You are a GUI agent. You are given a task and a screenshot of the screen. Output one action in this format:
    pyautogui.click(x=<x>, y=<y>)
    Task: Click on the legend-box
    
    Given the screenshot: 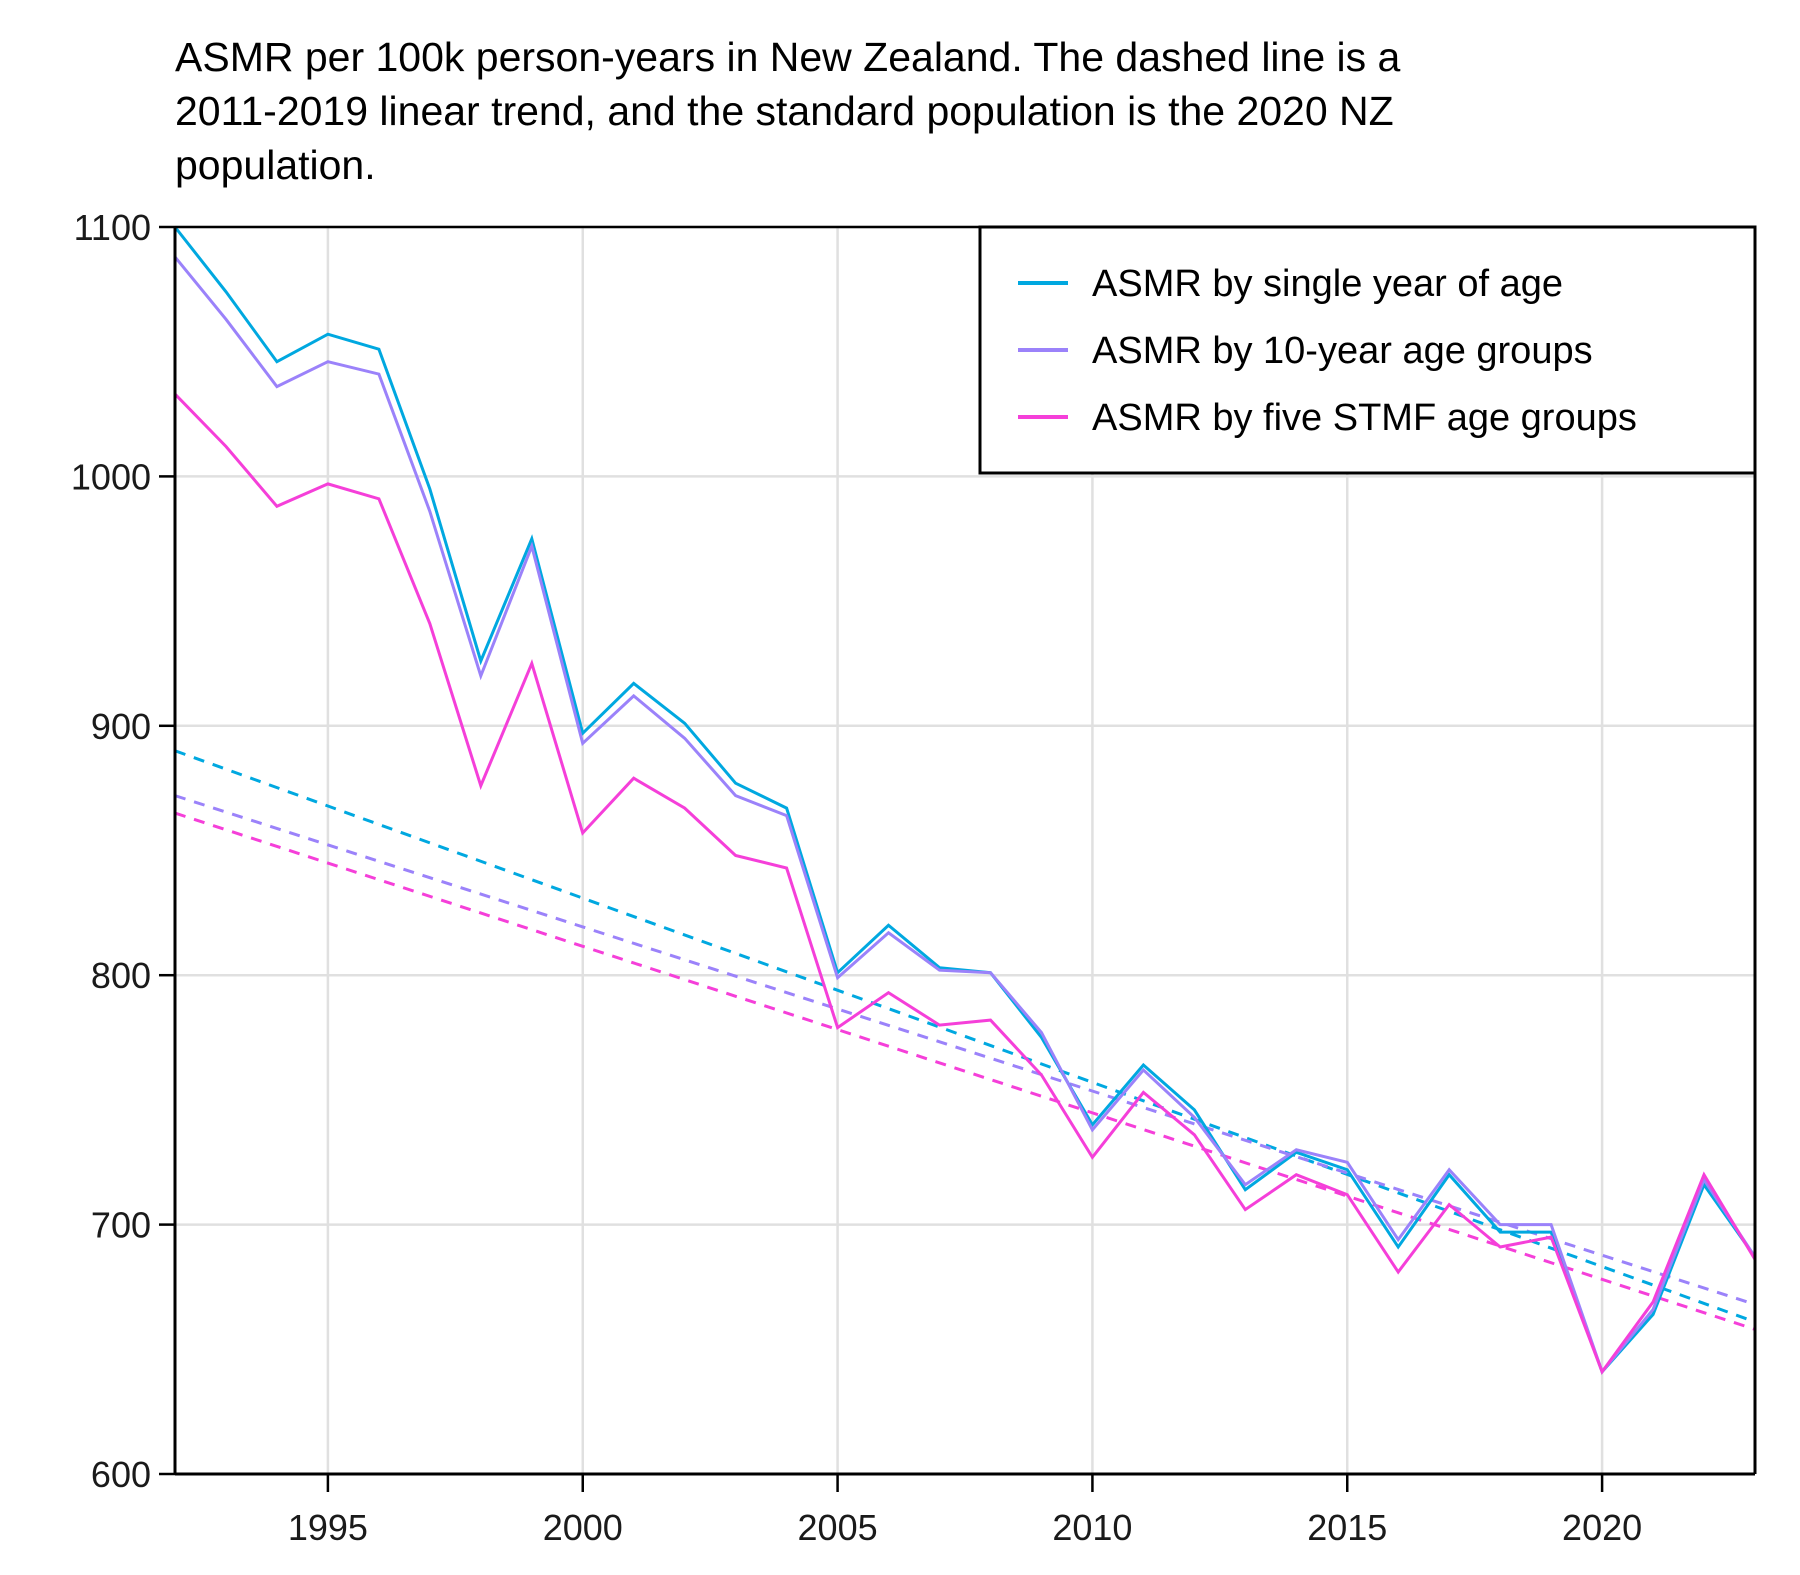 What is the action you would take?
    pyautogui.click(x=1367, y=350)
    